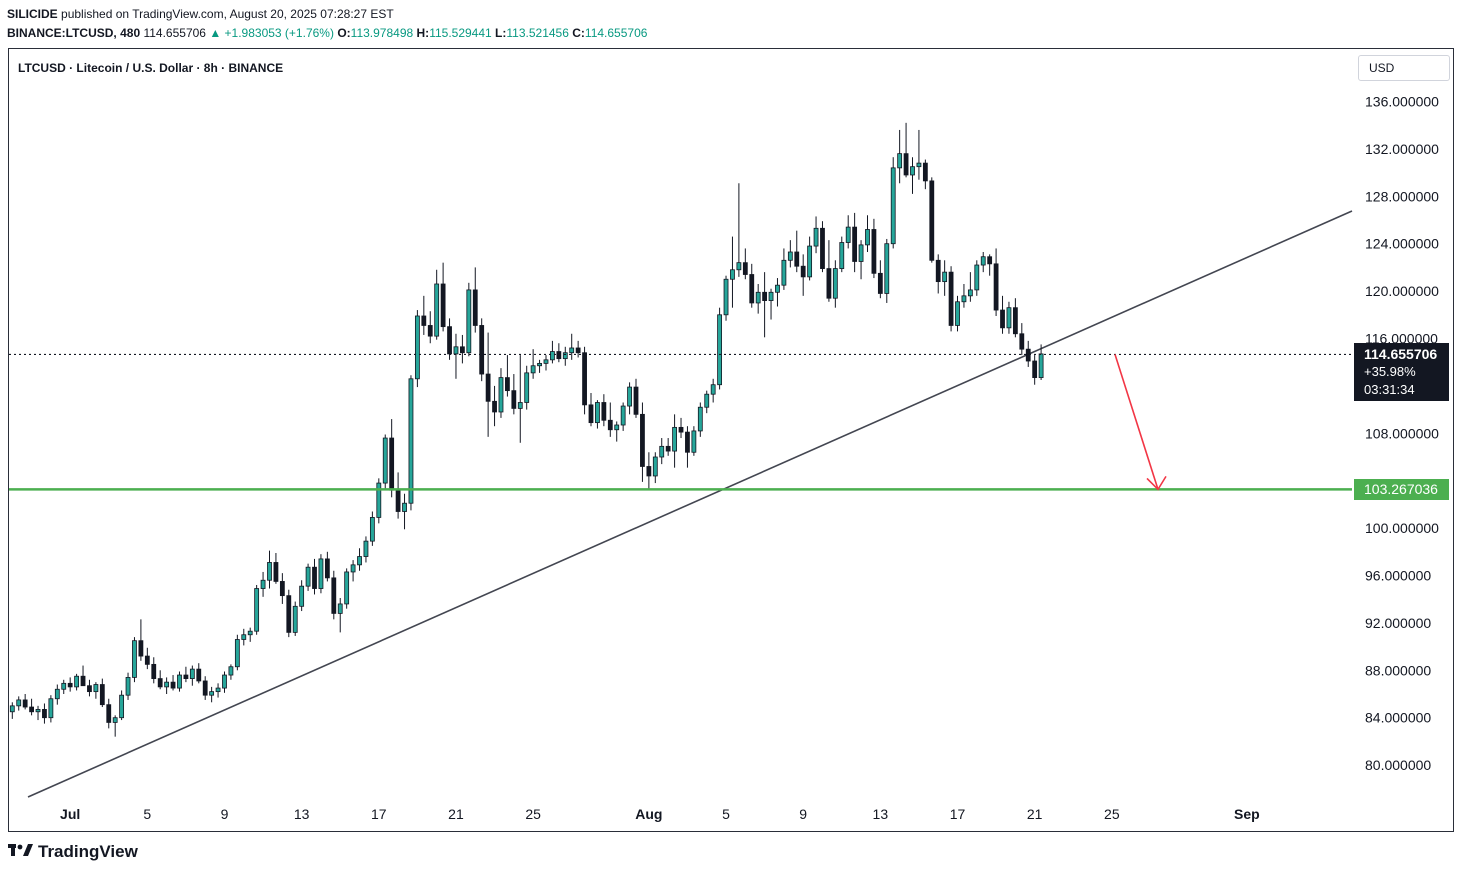  I want to click on y-tick-label: 84.000000, so click(1398, 718).